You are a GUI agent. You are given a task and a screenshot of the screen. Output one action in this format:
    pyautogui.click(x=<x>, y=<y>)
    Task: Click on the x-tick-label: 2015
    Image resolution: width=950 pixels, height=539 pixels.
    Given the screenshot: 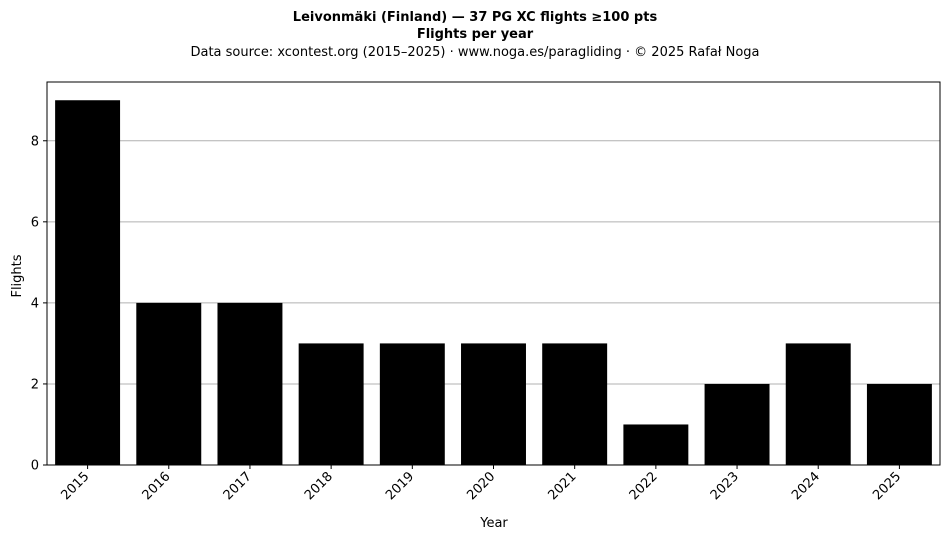 What is the action you would take?
    pyautogui.click(x=75, y=486)
    